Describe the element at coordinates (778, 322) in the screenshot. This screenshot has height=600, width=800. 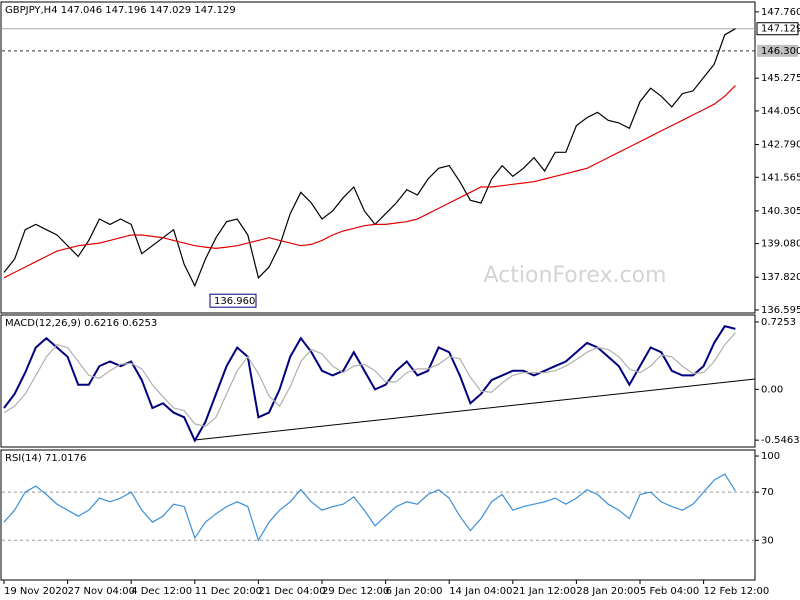
I see `y-tick-label: 0.7253` at that location.